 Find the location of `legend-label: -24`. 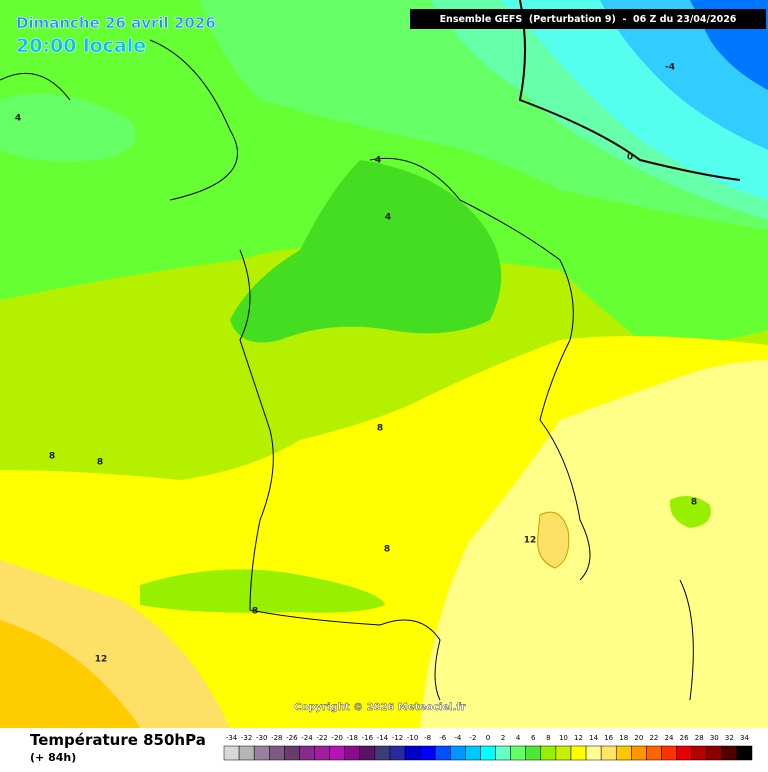

legend-label: -24 is located at coordinates (307, 738).